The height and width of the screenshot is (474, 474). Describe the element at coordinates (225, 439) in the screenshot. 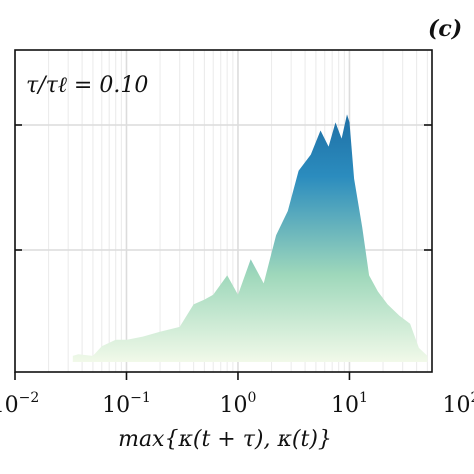

I see `x-axis-label: max{κ(t + τ), κ(t)}` at that location.